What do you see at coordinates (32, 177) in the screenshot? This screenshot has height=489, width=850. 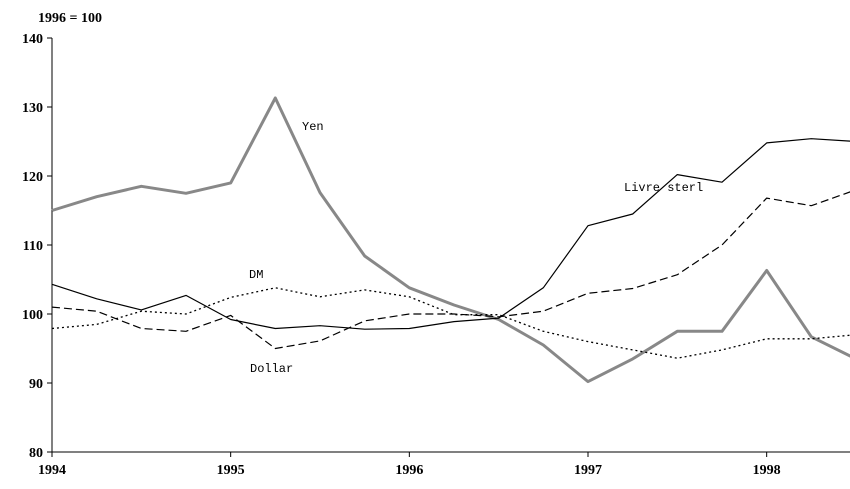 I see `y-tick-label: 120` at bounding box center [32, 177].